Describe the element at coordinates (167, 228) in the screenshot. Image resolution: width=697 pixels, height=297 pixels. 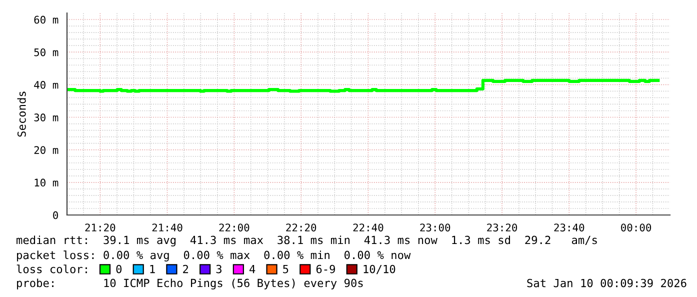
I see `x-tick-label: 21:40` at that location.